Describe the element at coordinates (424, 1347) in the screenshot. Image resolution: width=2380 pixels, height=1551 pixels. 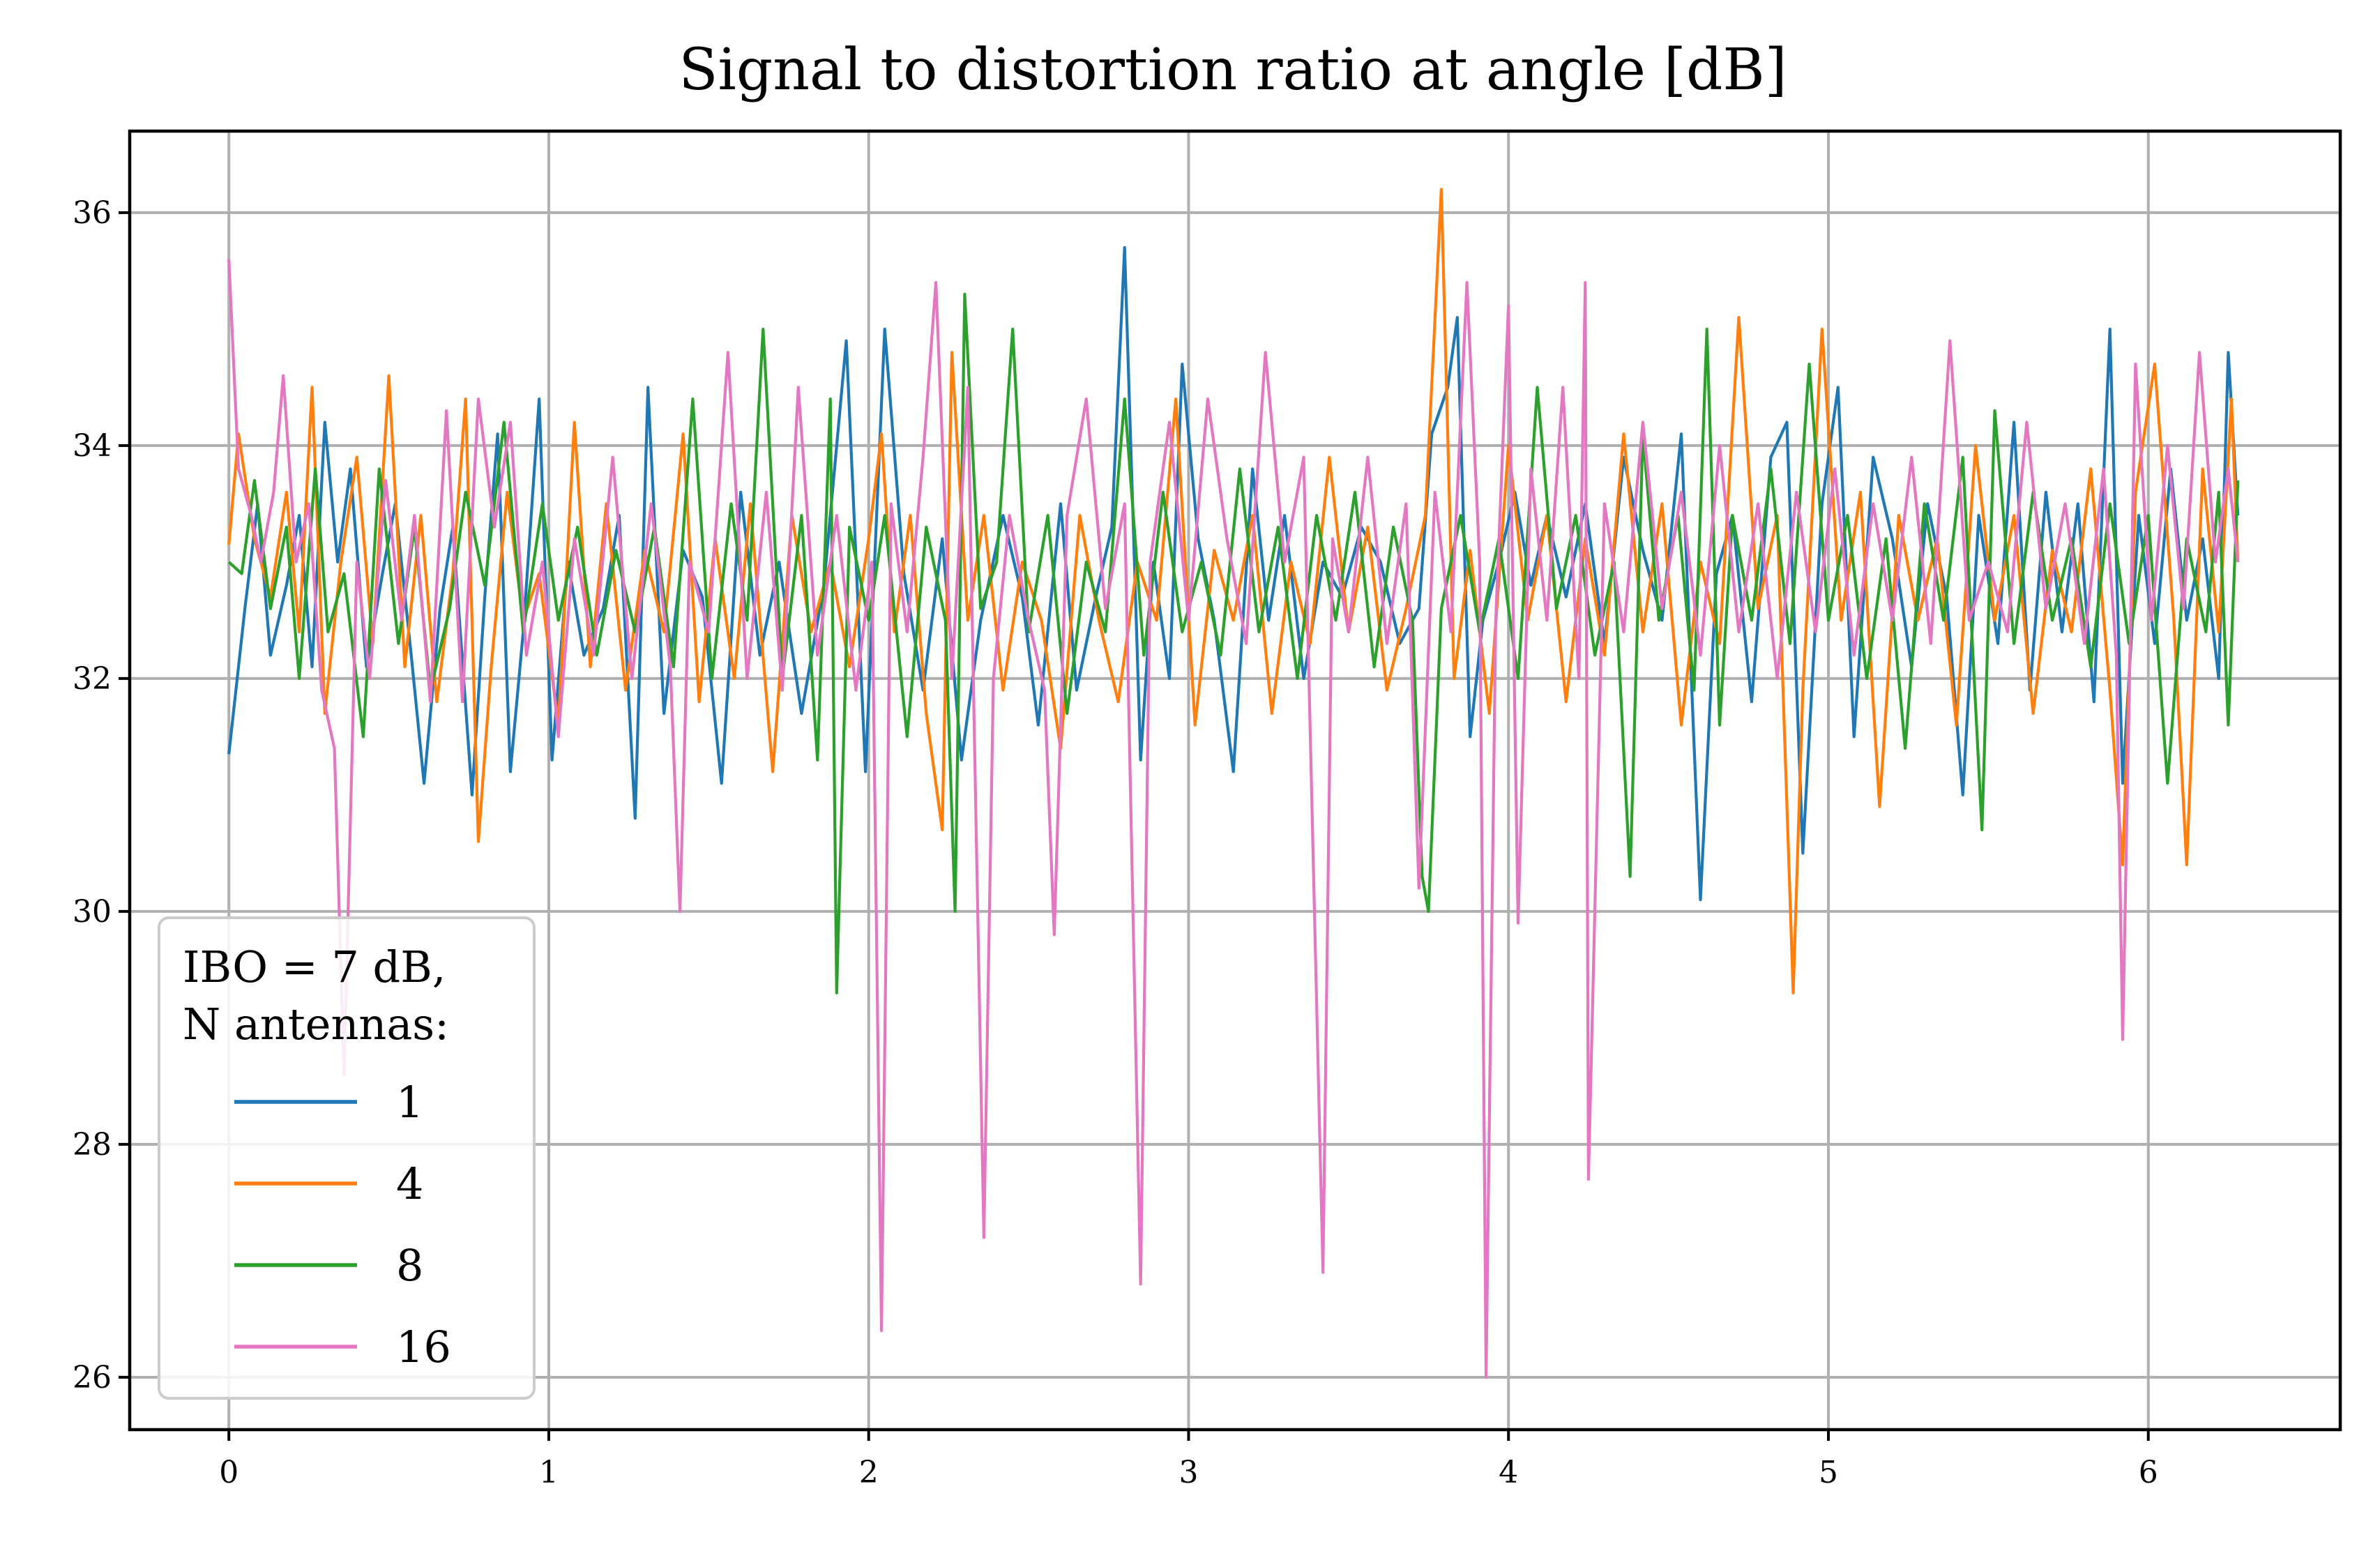
I see `legend-label-16: 16` at that location.